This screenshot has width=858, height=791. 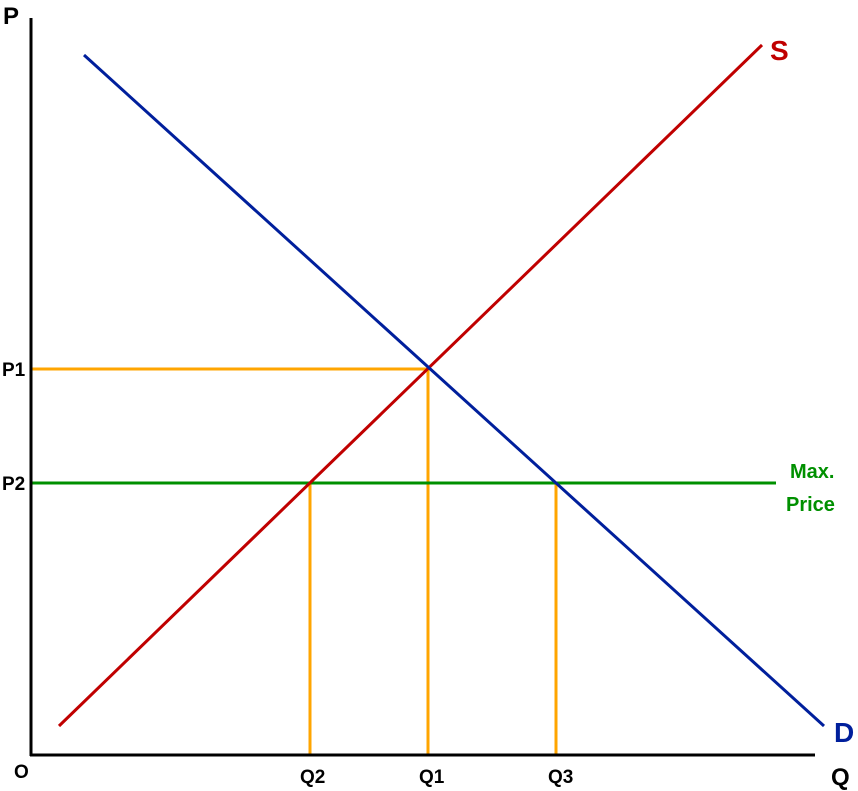 I want to click on q1-label: Q1, so click(x=432, y=777).